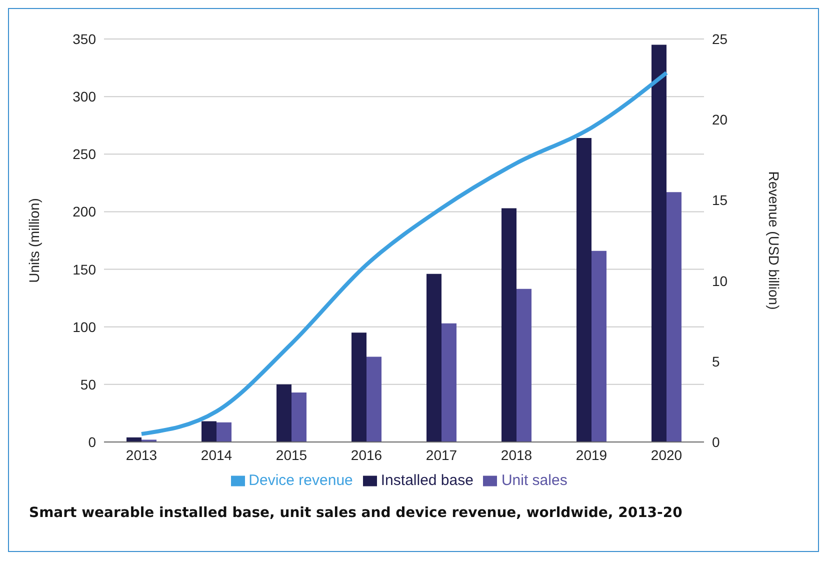 The height and width of the screenshot is (570, 827). Describe the element at coordinates (84, 38) in the screenshot. I see `y-tick-label: 350` at that location.